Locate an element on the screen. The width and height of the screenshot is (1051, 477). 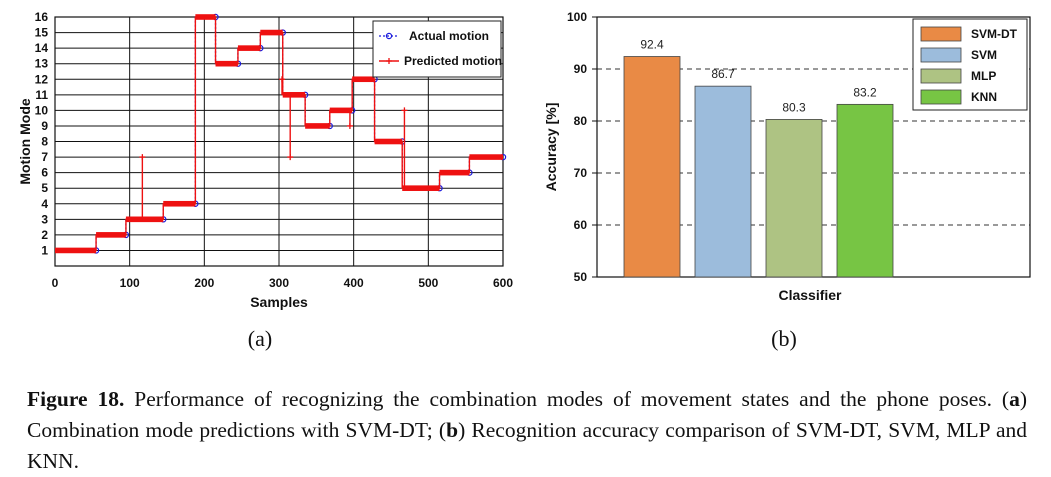
legend-label: SVM is located at coordinates (984, 55).